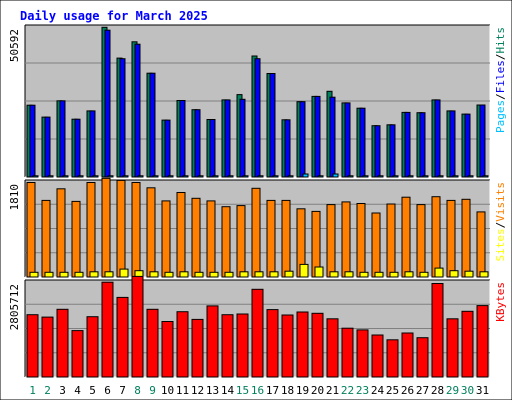 The image size is (512, 400). I want to click on day-label-16: 16, so click(257, 390).